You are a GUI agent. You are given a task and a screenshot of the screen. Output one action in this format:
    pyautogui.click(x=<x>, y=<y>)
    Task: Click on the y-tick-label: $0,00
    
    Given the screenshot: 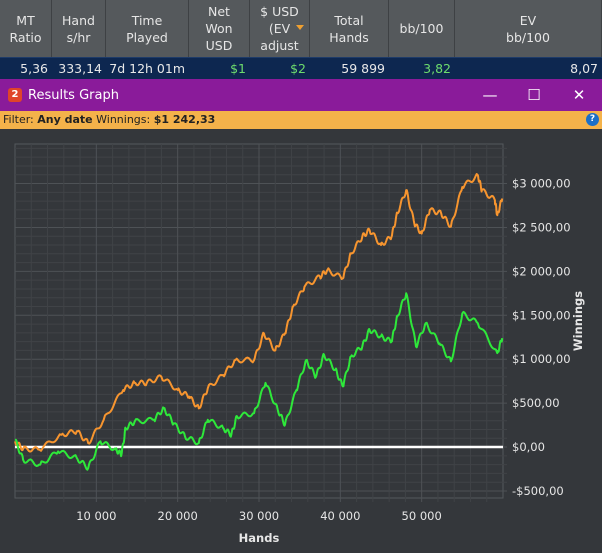 What is the action you would take?
    pyautogui.click(x=528, y=447)
    